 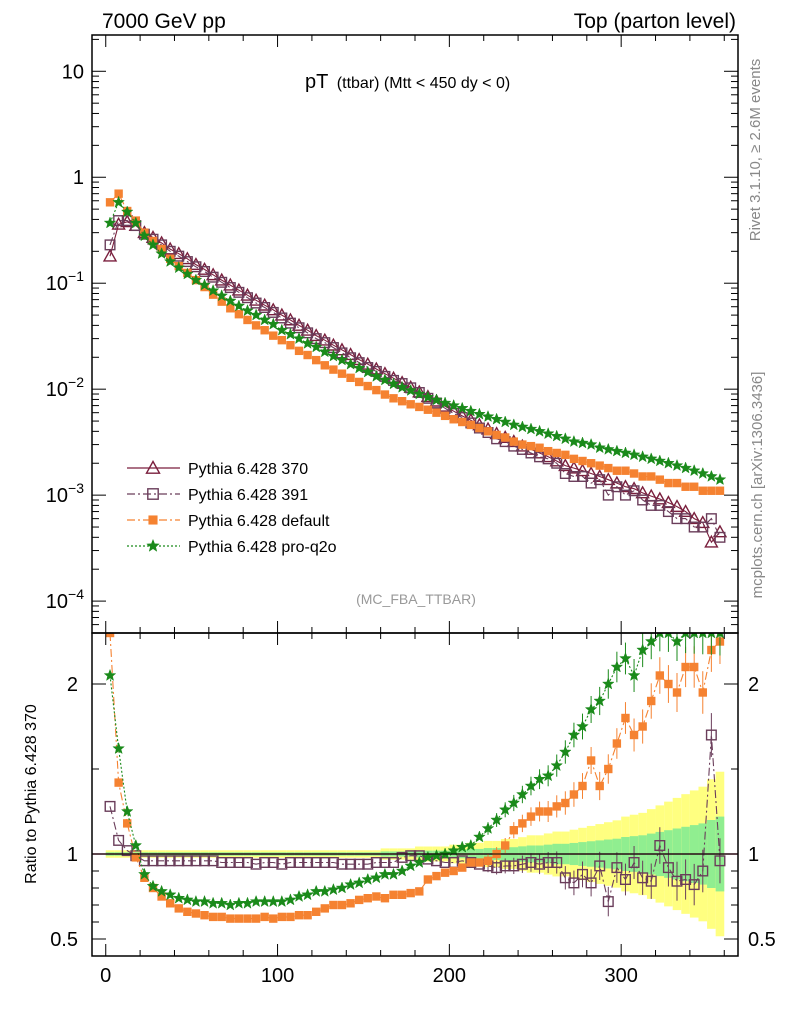 What do you see at coordinates (753, 685) in the screenshot?
I see `y-ratio-tick-label-right-2: 2` at bounding box center [753, 685].